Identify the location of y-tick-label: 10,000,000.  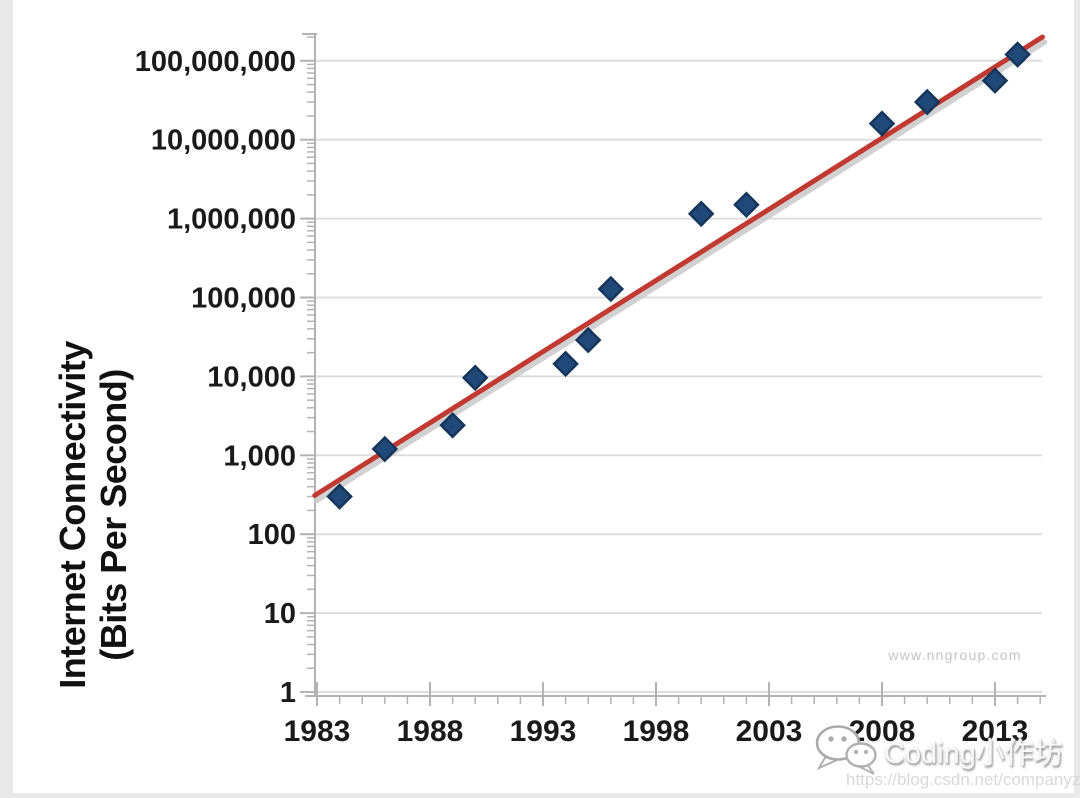
(223, 141).